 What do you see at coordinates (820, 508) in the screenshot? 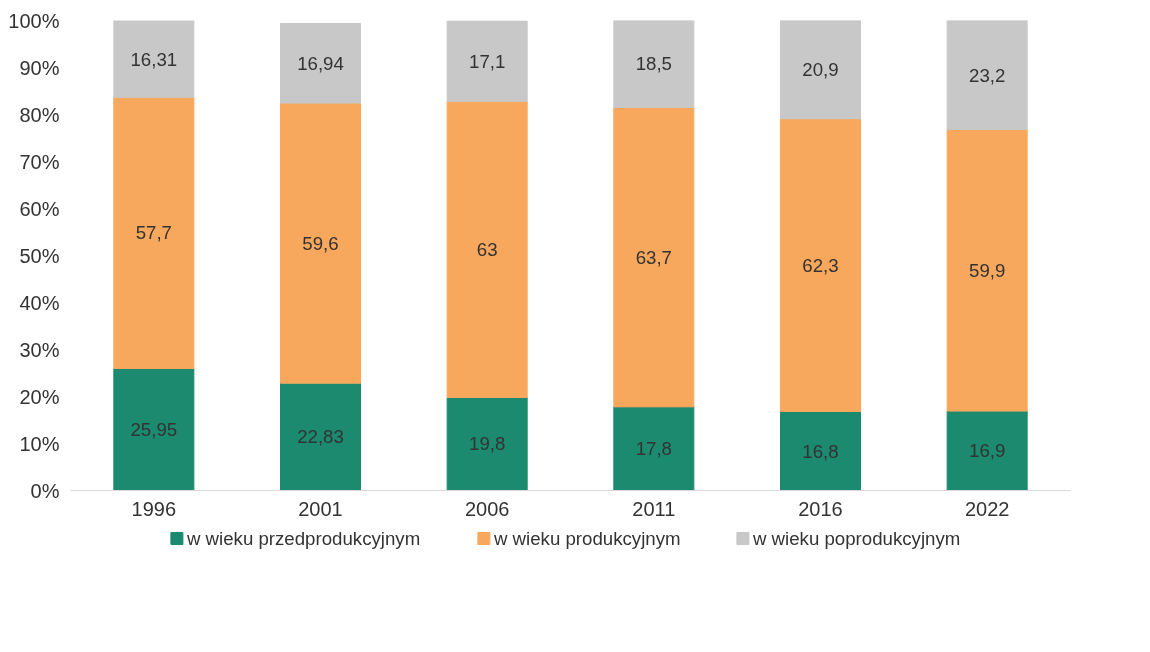
I see `x-tick-label: 2016` at bounding box center [820, 508].